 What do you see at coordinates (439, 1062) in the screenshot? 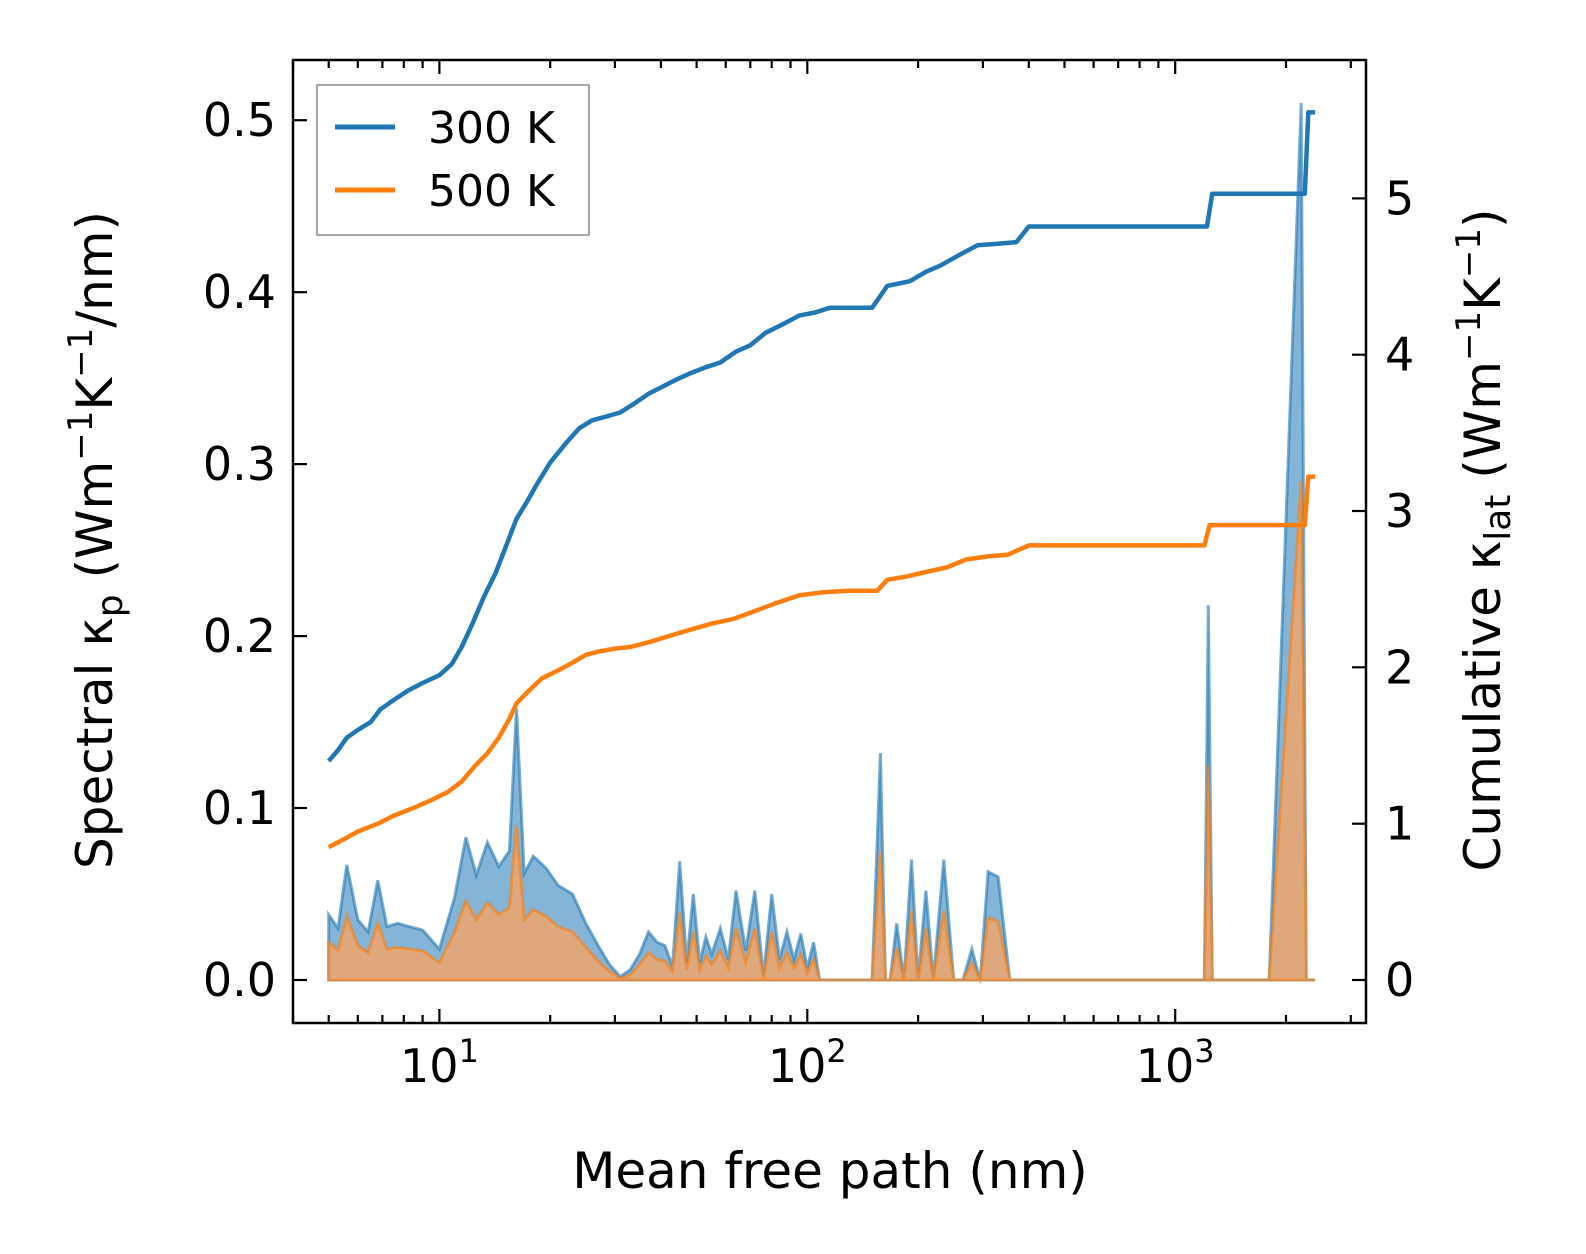
I see `x-tick-label: 10¹` at bounding box center [439, 1062].